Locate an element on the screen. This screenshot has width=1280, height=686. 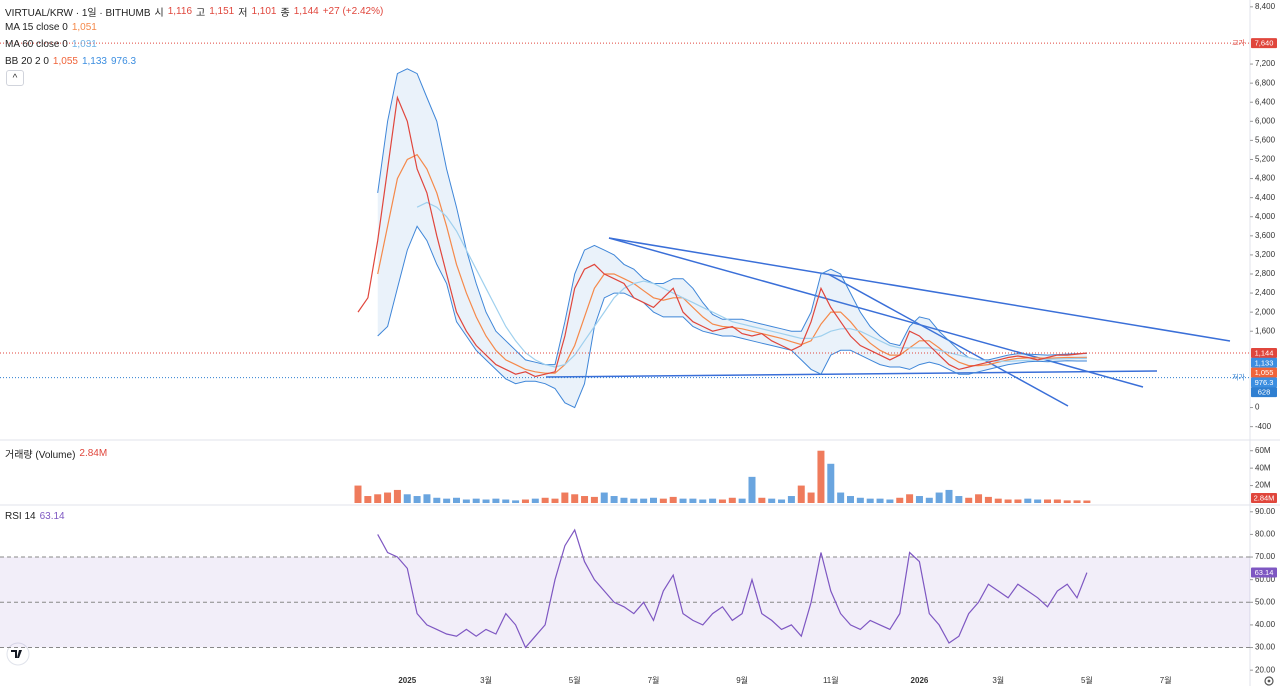
price-tag: 976.3 is located at coordinates (1264, 382).